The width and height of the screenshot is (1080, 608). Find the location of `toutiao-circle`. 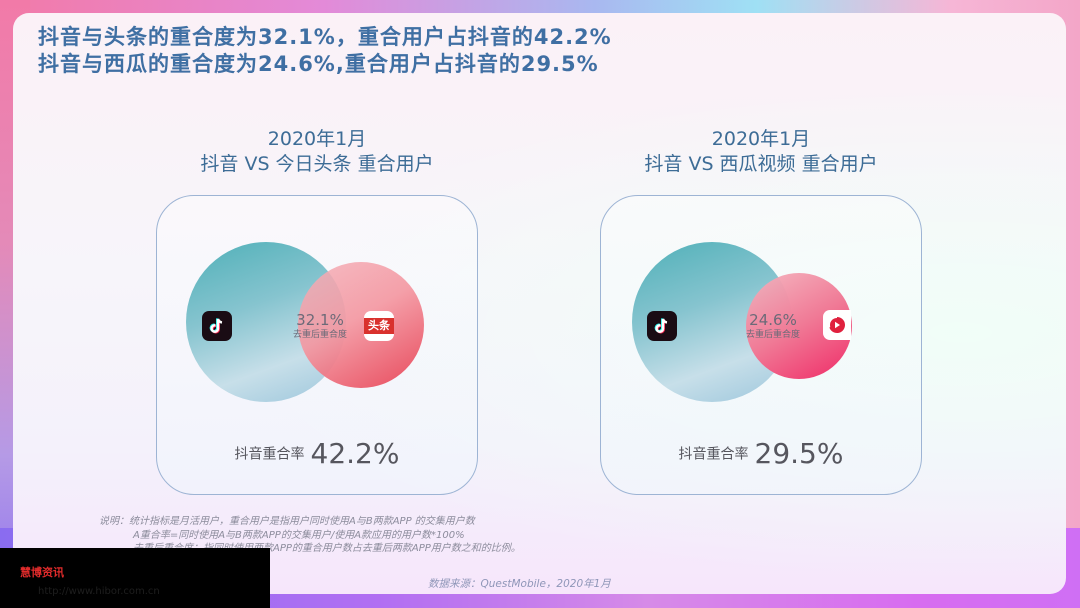

toutiao-circle is located at coordinates (361, 325).